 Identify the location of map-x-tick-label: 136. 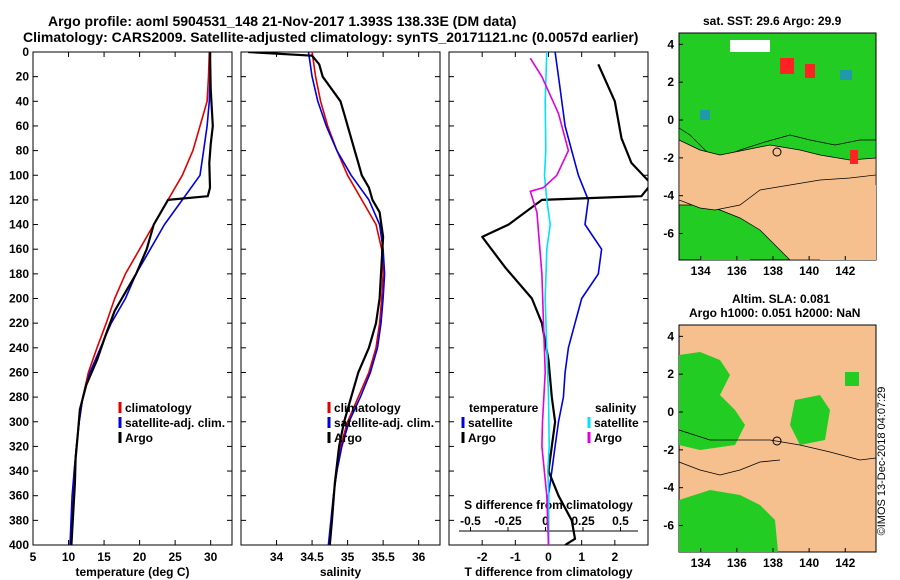
(737, 271).